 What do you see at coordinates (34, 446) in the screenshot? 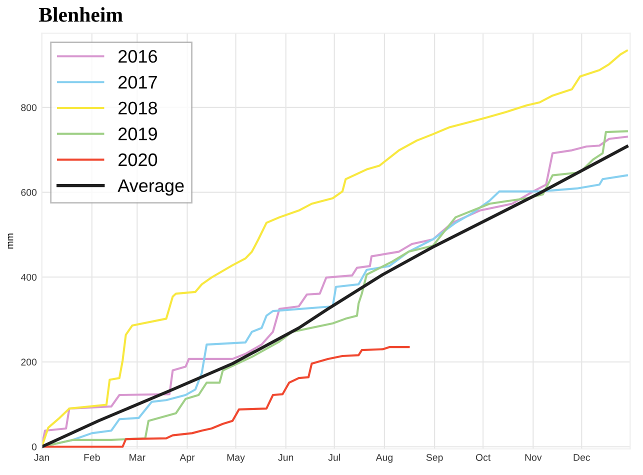
I see `y-tick-label: 0` at bounding box center [34, 446].